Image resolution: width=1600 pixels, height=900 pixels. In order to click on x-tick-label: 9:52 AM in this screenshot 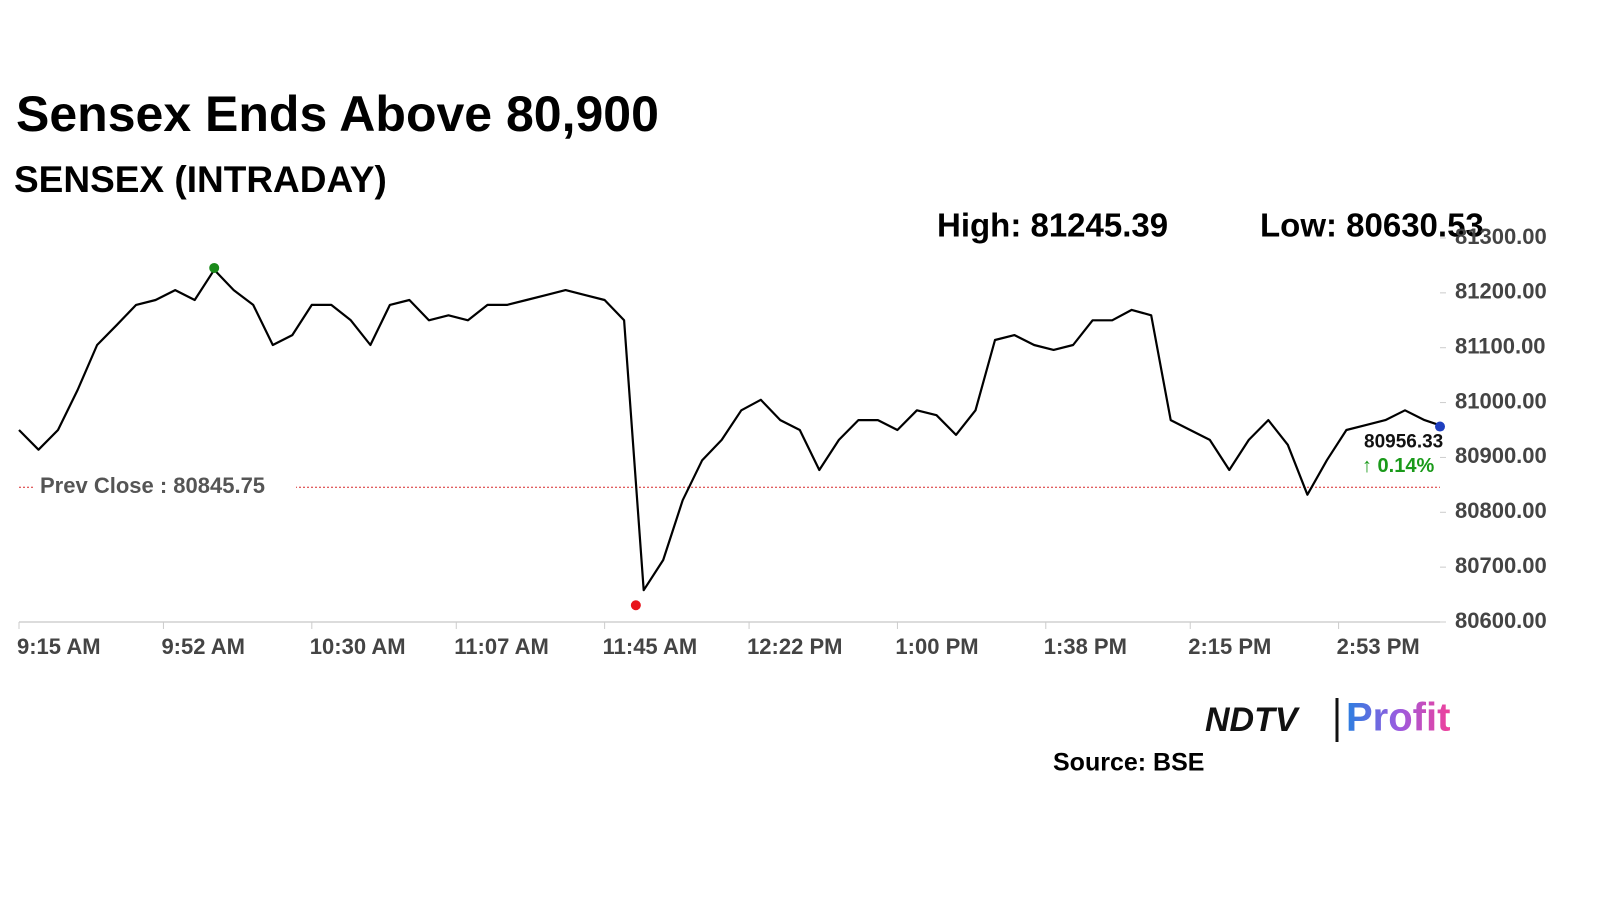, I will do `click(203, 646)`.